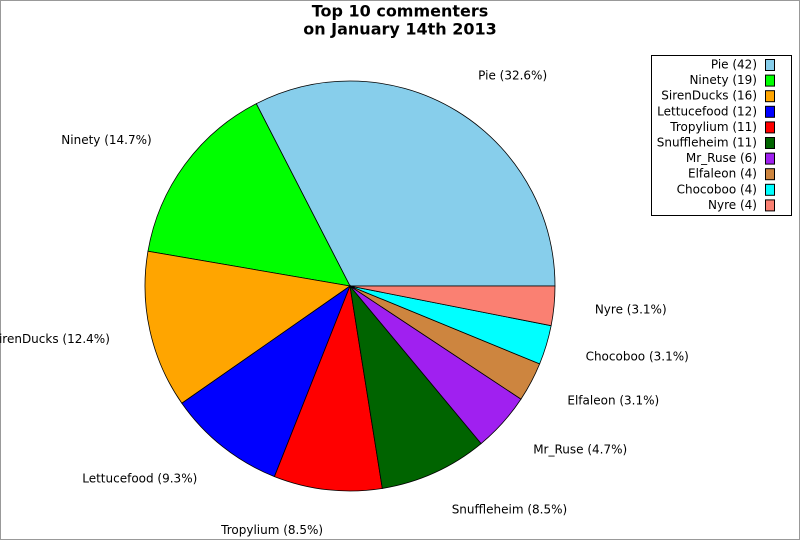 Image resolution: width=800 pixels, height=540 pixels. I want to click on slice-label: Mr_Ruse (4.7%), so click(580, 450).